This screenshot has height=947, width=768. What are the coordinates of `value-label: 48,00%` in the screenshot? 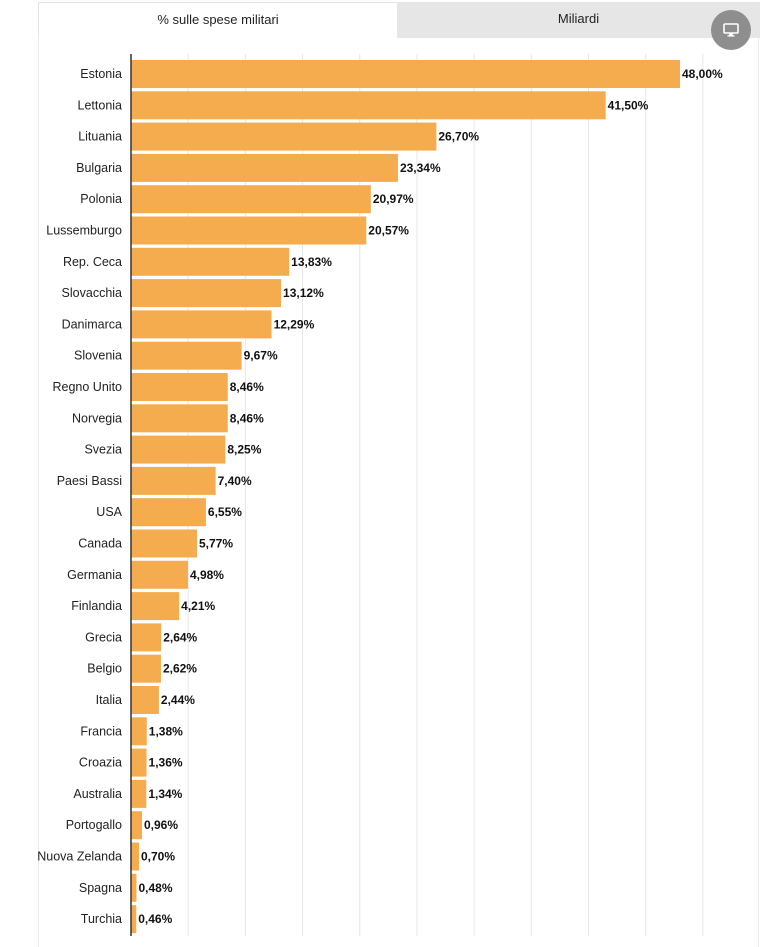 It's located at (702, 74).